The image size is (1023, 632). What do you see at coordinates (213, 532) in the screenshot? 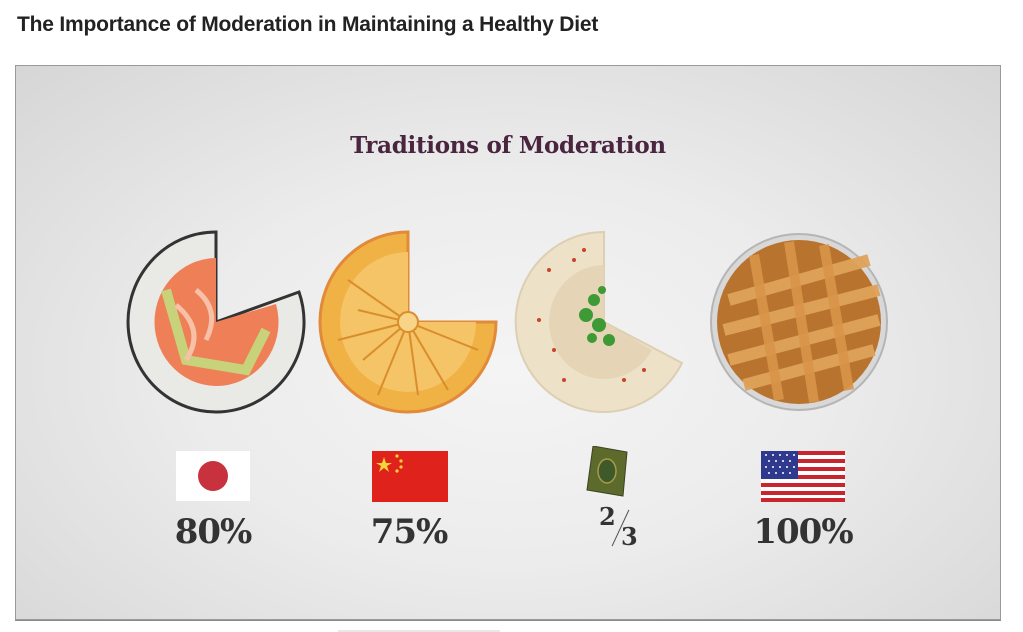
I see `value-japan: 80%` at bounding box center [213, 532].